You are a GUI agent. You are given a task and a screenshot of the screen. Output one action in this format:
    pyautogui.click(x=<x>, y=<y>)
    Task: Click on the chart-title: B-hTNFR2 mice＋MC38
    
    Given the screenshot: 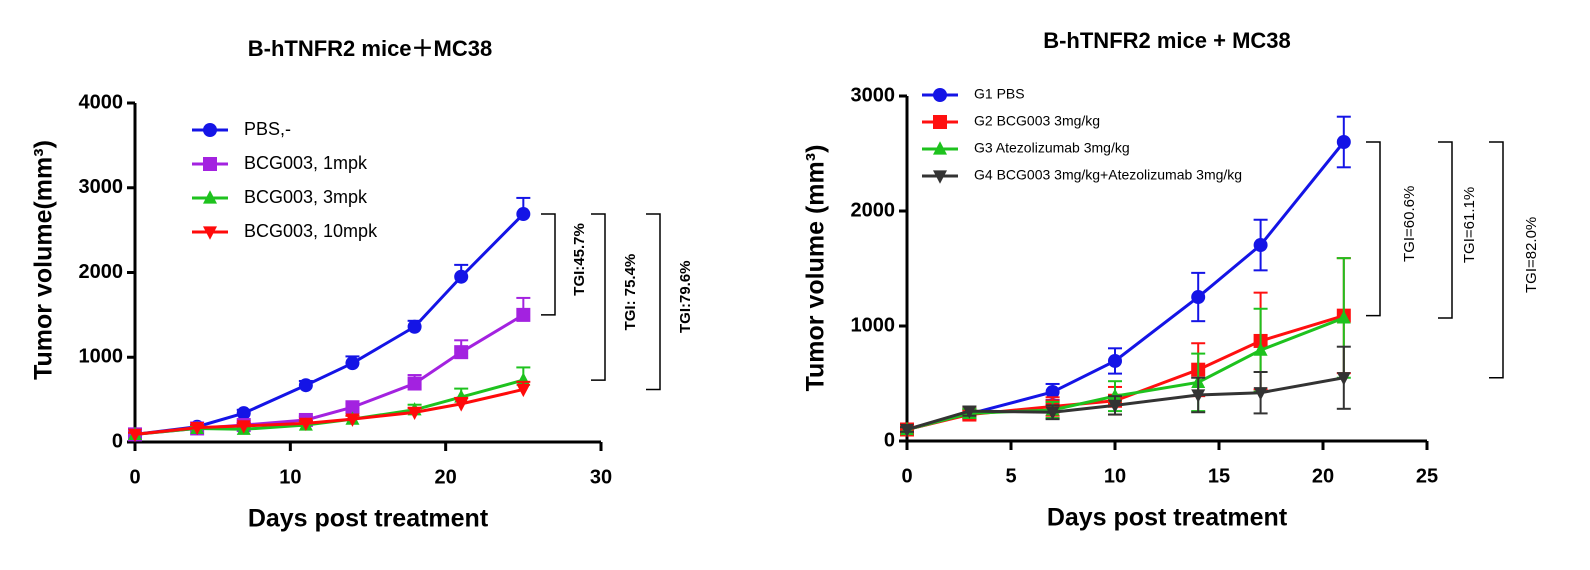 What is the action you would take?
    pyautogui.click(x=370, y=48)
    